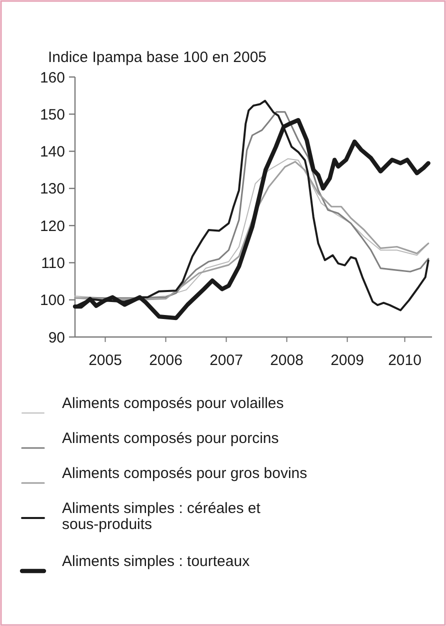  I want to click on legend-label: Aliments simples : tourteaux, so click(156, 561).